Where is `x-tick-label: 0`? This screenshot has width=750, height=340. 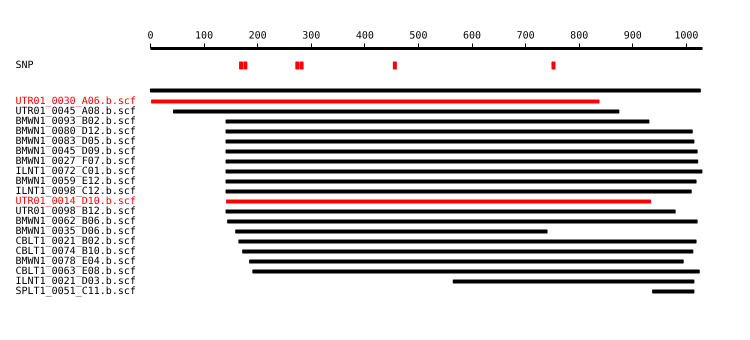 x-tick-label: 0 is located at coordinates (150, 36).